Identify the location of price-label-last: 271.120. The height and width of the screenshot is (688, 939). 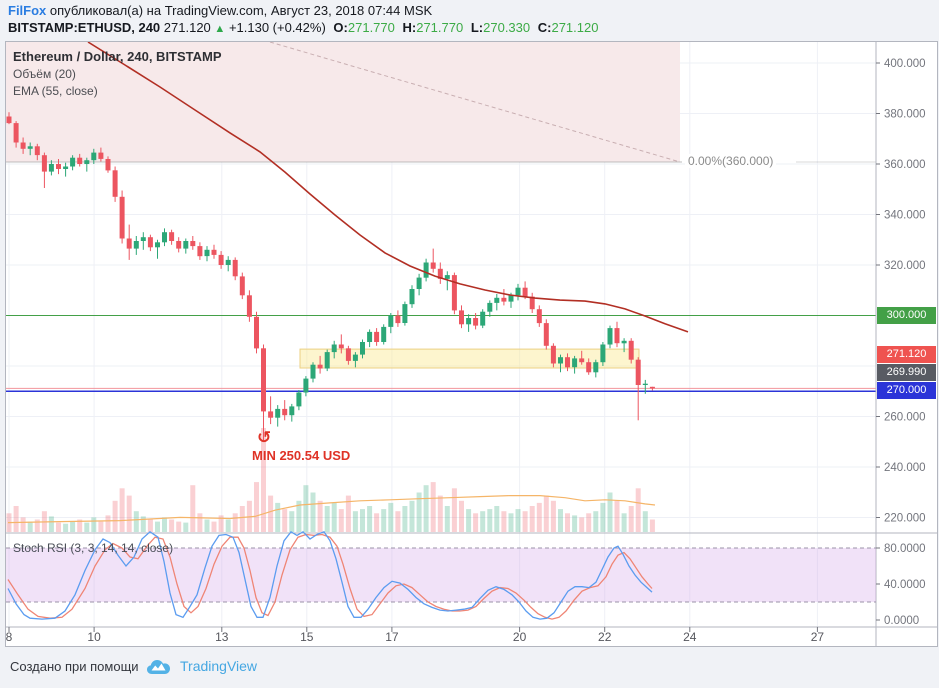
(906, 354).